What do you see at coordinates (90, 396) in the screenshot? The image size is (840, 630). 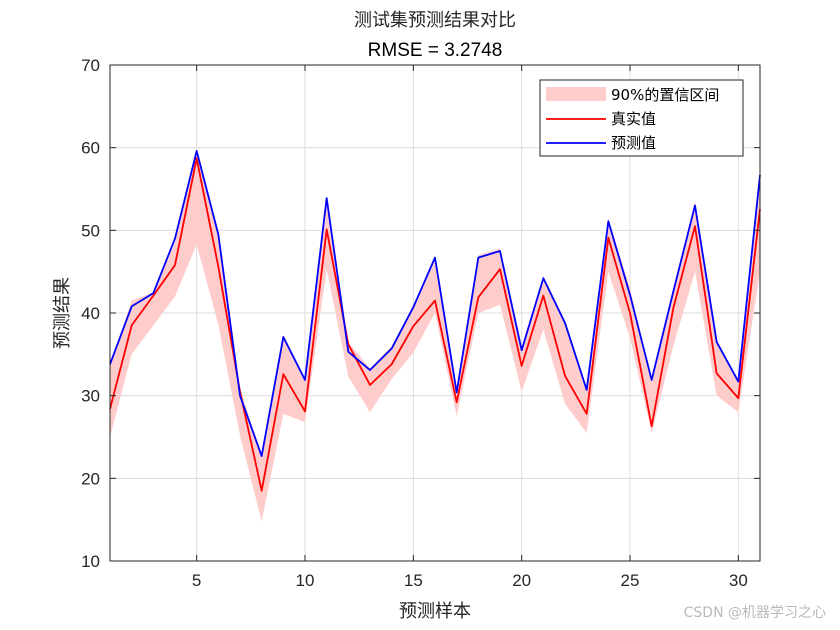 I see `y-tick-label: 30` at bounding box center [90, 396].